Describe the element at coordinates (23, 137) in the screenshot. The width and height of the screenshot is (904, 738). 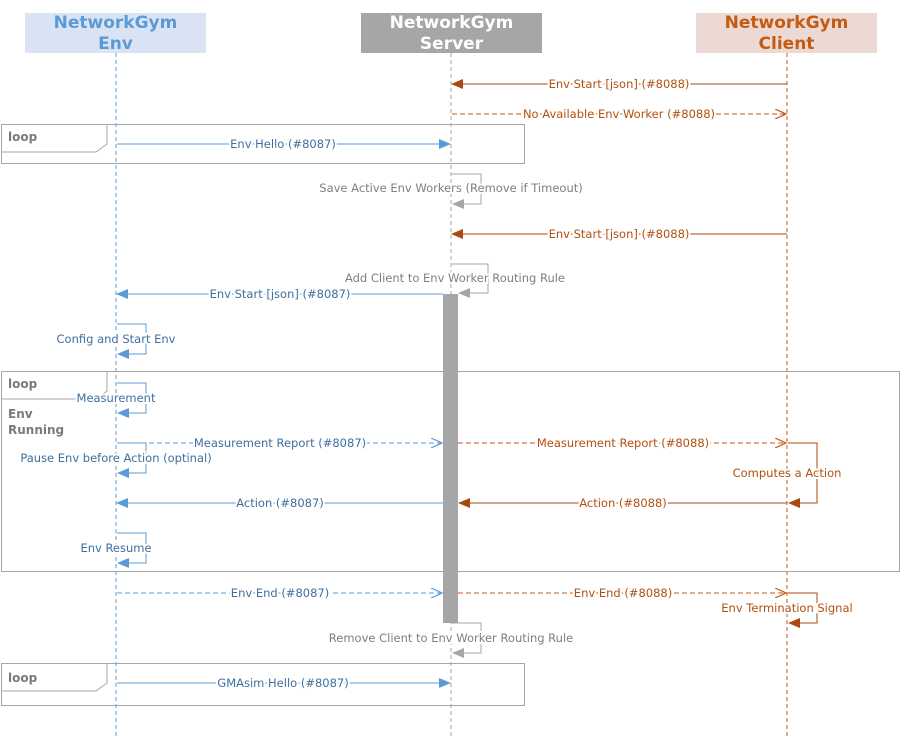
I see `loop-1-label: loop` at that location.